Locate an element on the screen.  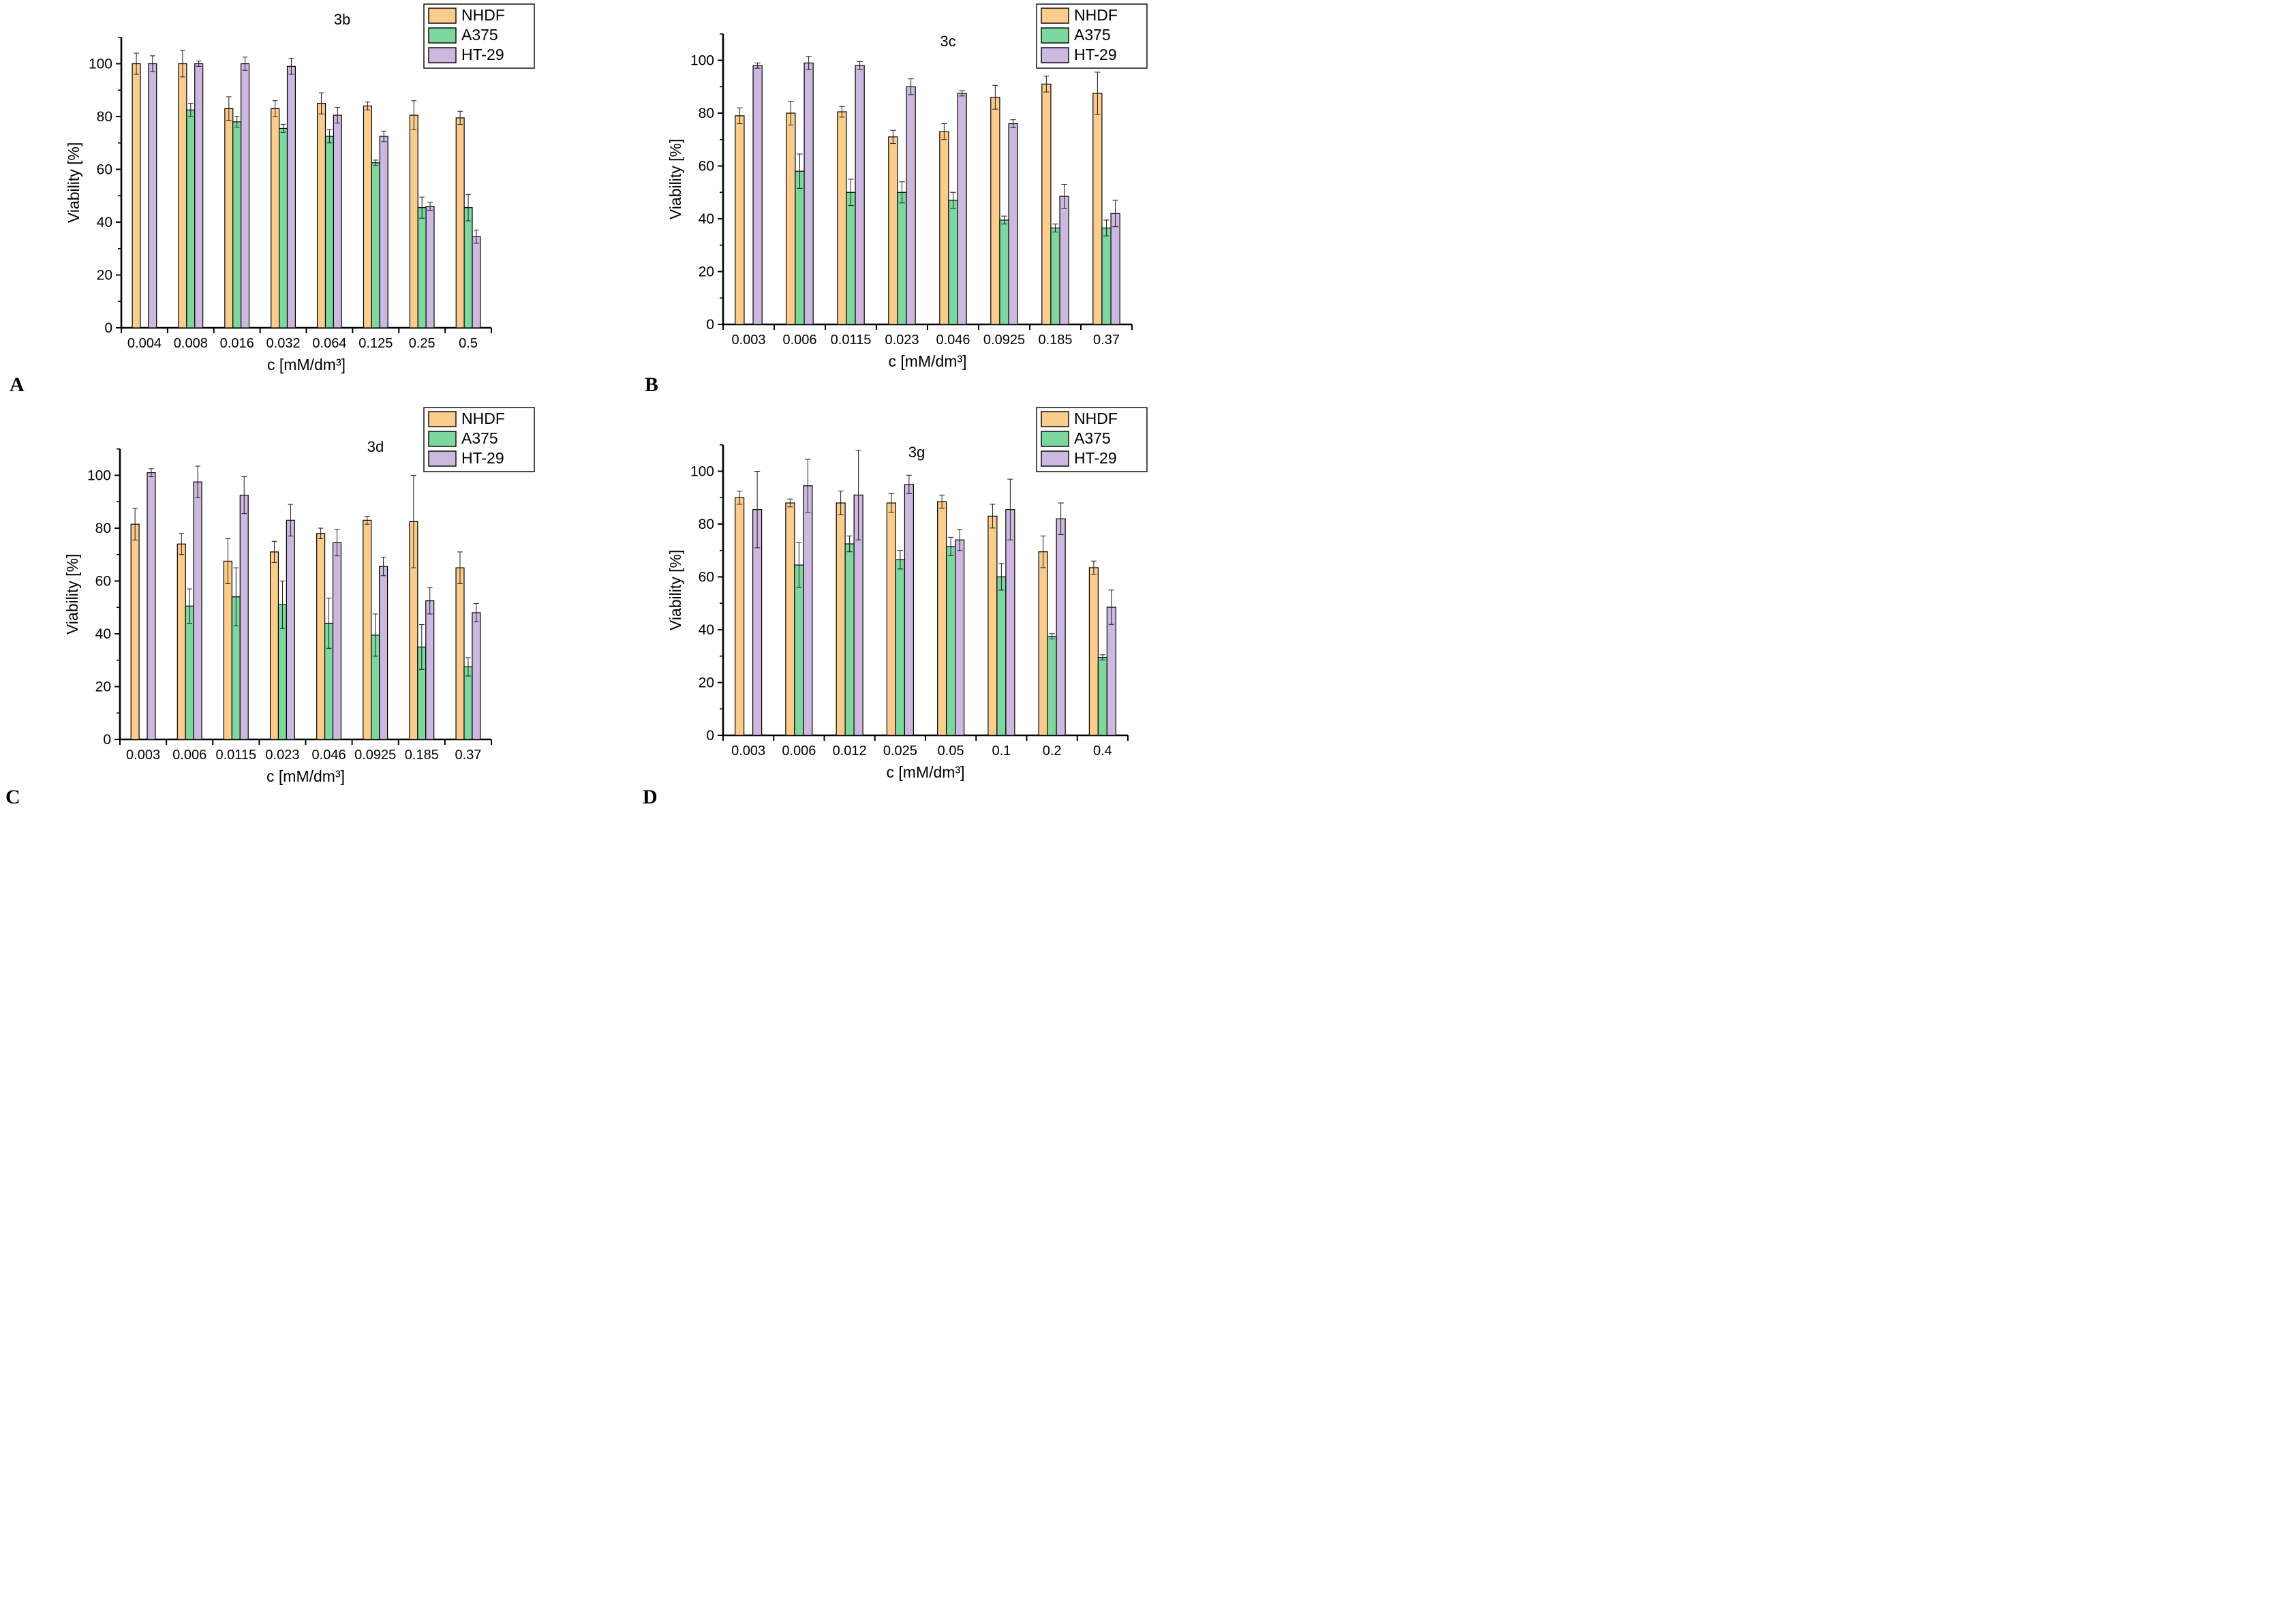
x-tick-label: 0.032 is located at coordinates (283, 343).